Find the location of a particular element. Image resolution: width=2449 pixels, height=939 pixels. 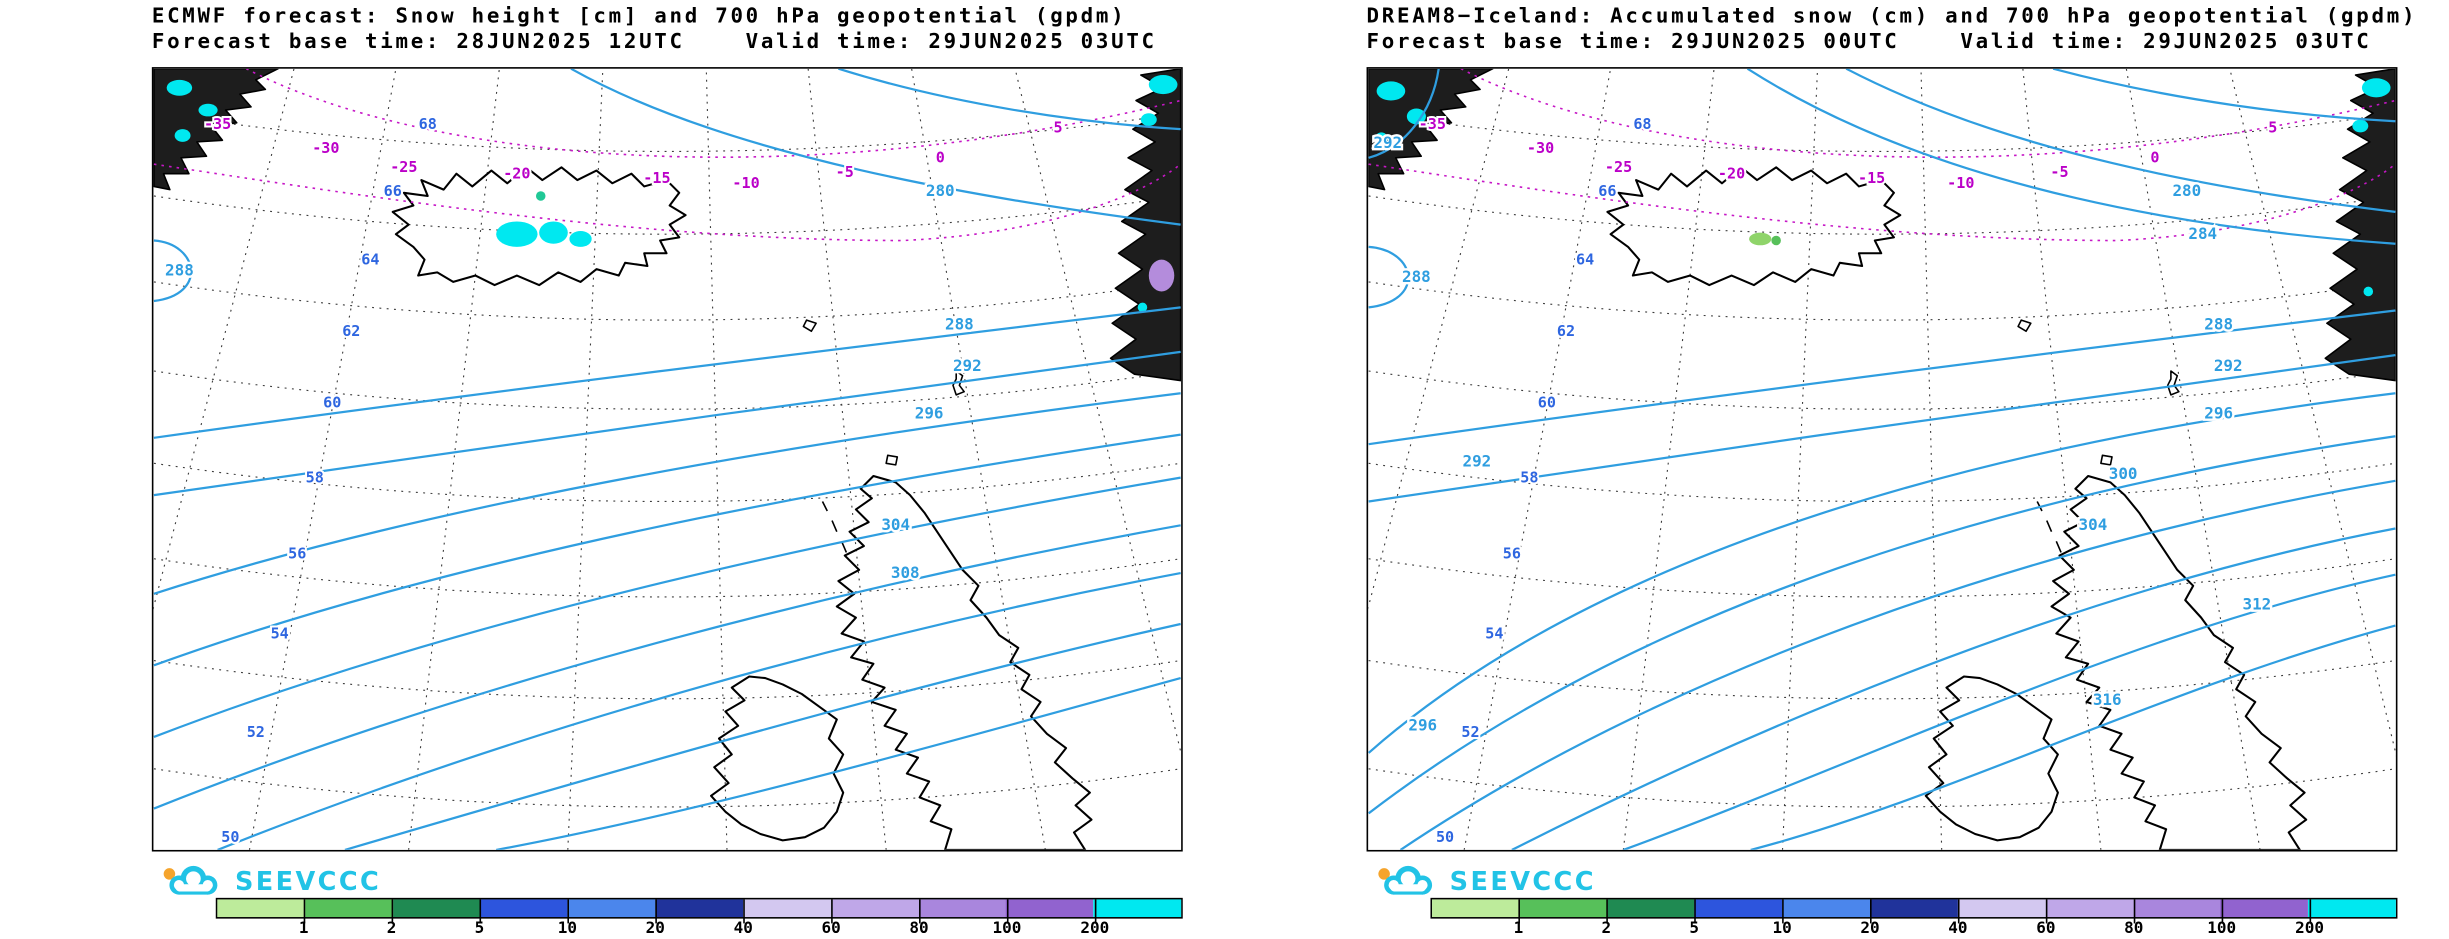

geopotential-contour-label: 308 is located at coordinates (905, 572).